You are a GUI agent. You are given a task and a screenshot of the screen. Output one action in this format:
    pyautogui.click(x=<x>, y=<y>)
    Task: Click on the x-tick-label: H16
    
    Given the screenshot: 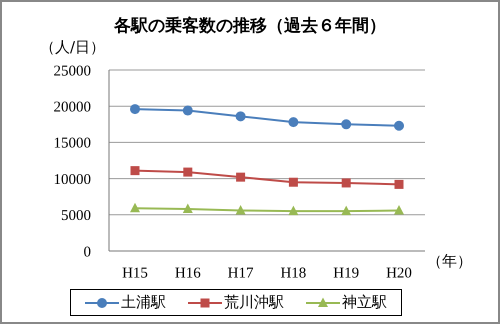 What is the action you would take?
    pyautogui.click(x=188, y=274)
    